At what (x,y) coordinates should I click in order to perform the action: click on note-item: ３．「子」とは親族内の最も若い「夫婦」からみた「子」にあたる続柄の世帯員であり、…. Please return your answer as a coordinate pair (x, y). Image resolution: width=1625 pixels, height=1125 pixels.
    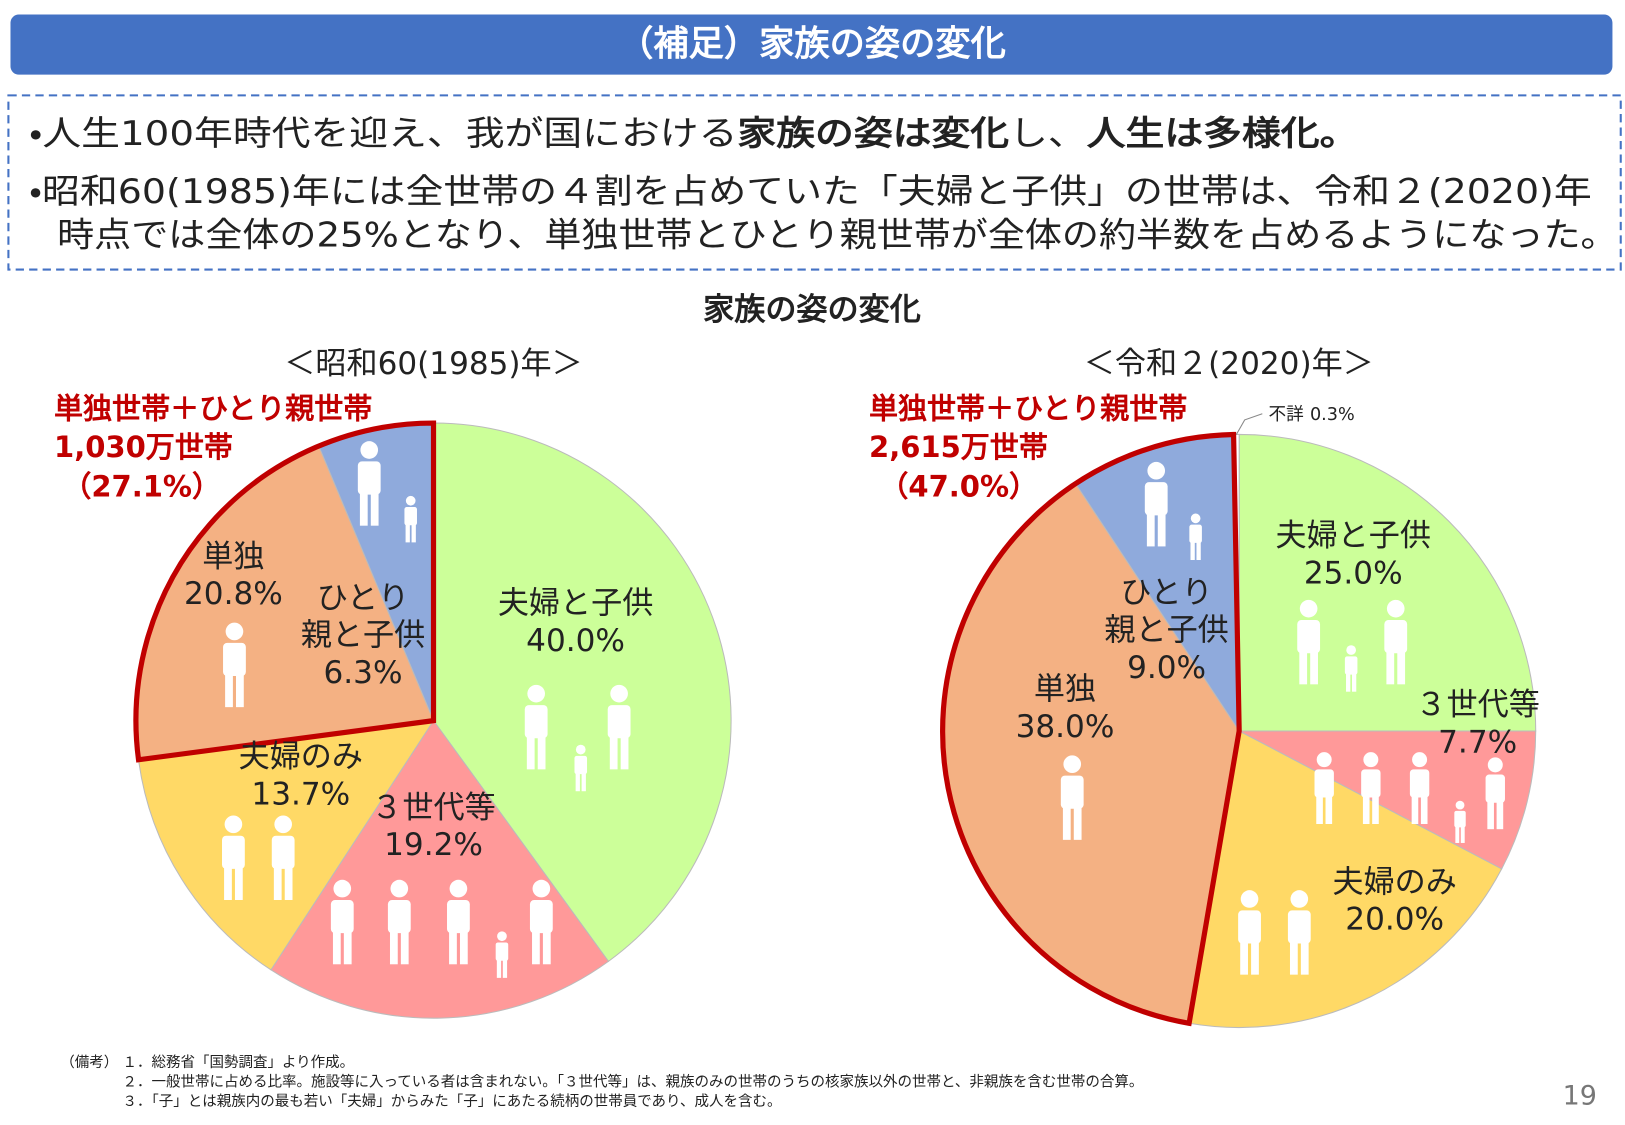
    Looking at the image, I should click on (451, 1101).